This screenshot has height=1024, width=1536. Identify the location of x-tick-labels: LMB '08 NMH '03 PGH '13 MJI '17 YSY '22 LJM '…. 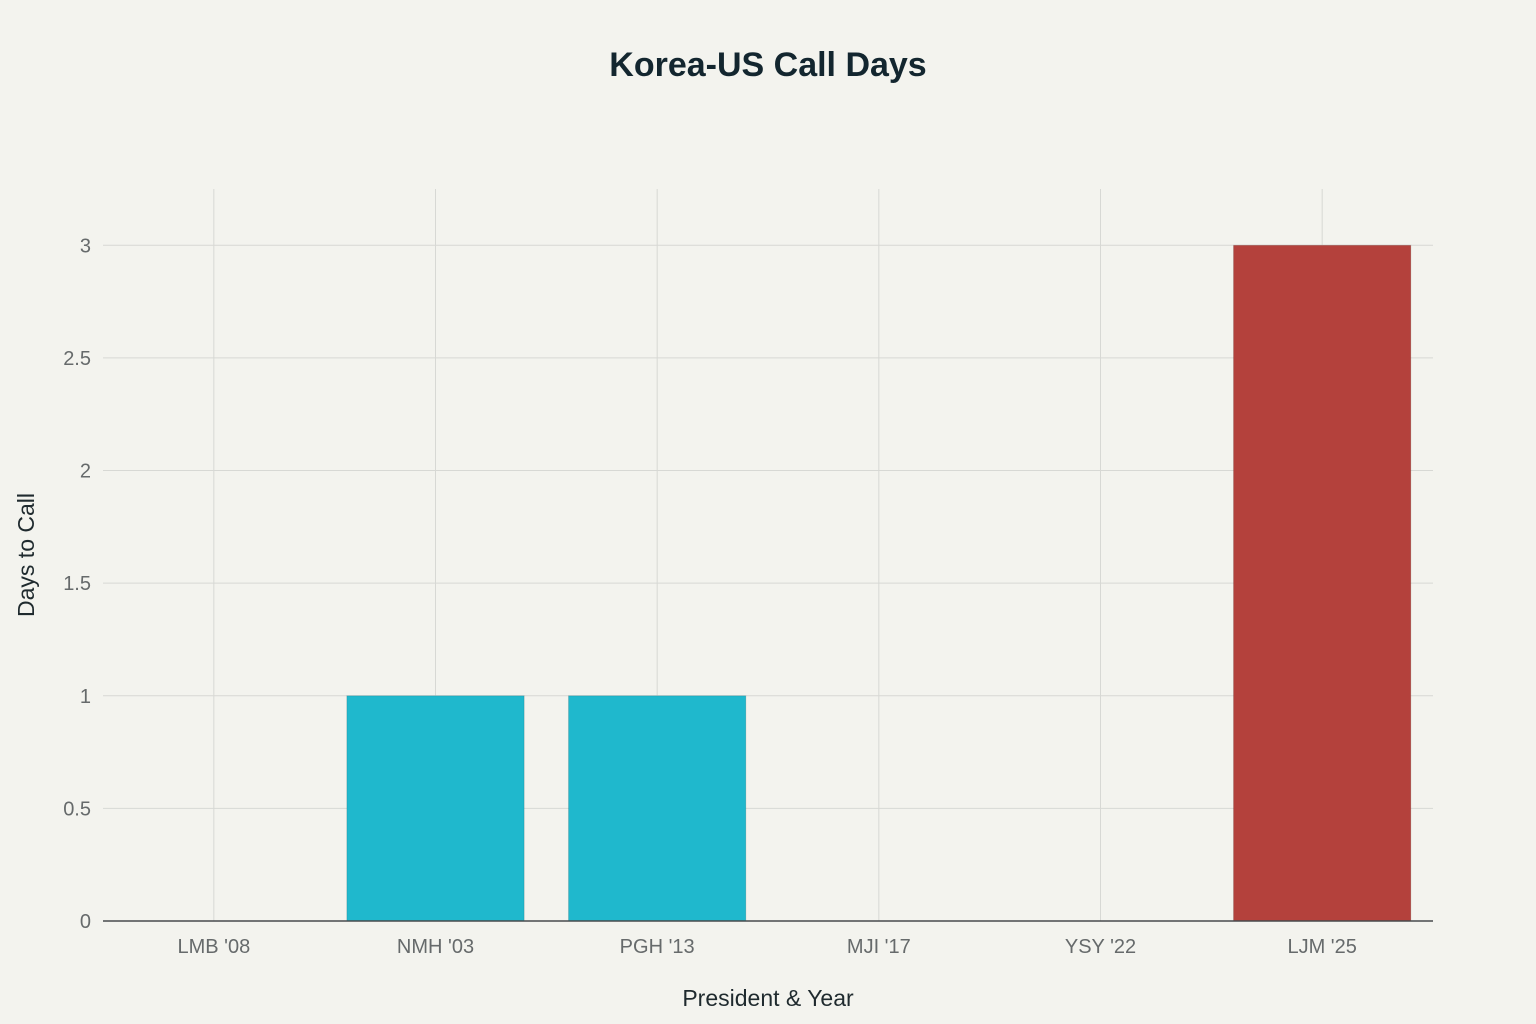
(766, 947).